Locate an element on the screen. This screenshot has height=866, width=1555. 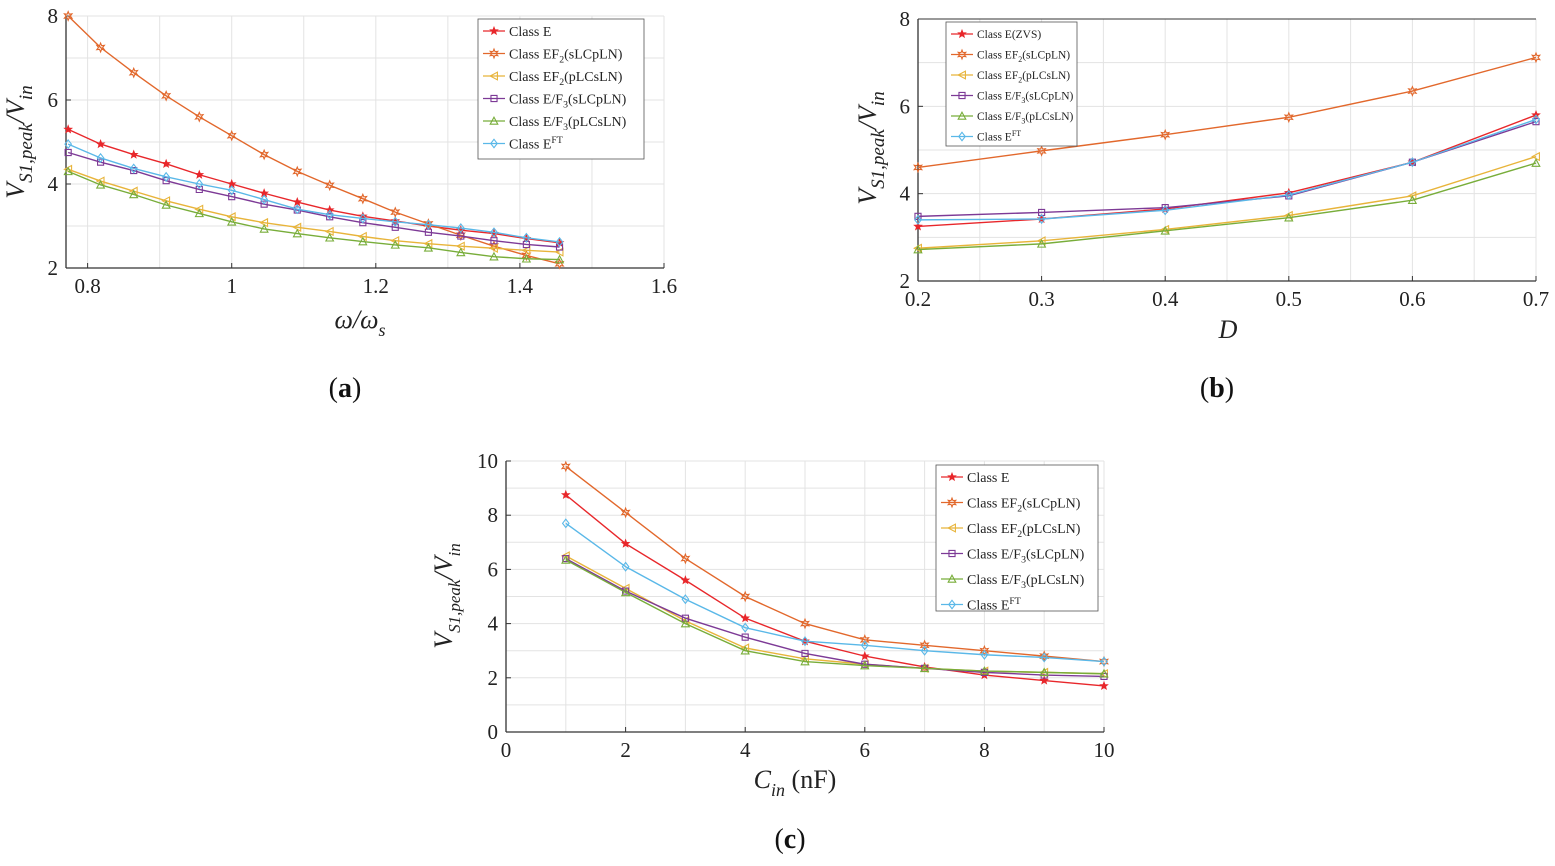
y-tick-label: 8 is located at coordinates (493, 515).